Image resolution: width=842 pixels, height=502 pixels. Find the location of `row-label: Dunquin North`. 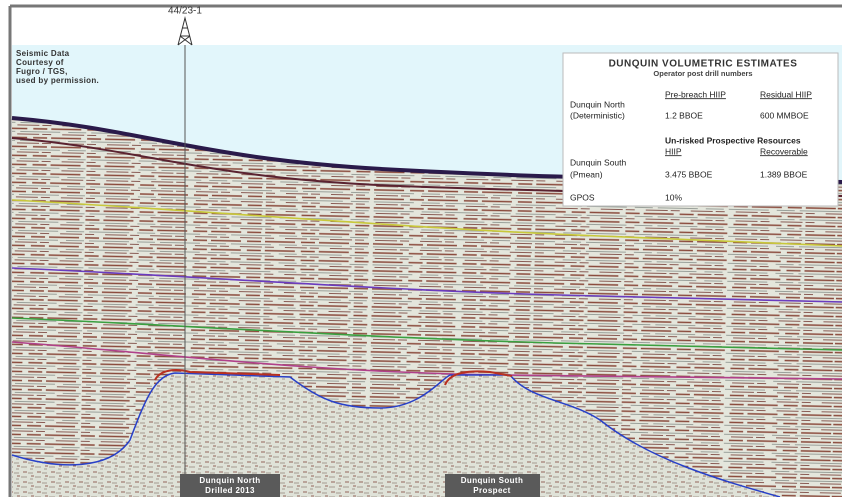

row-label: Dunquin North is located at coordinates (597, 104).